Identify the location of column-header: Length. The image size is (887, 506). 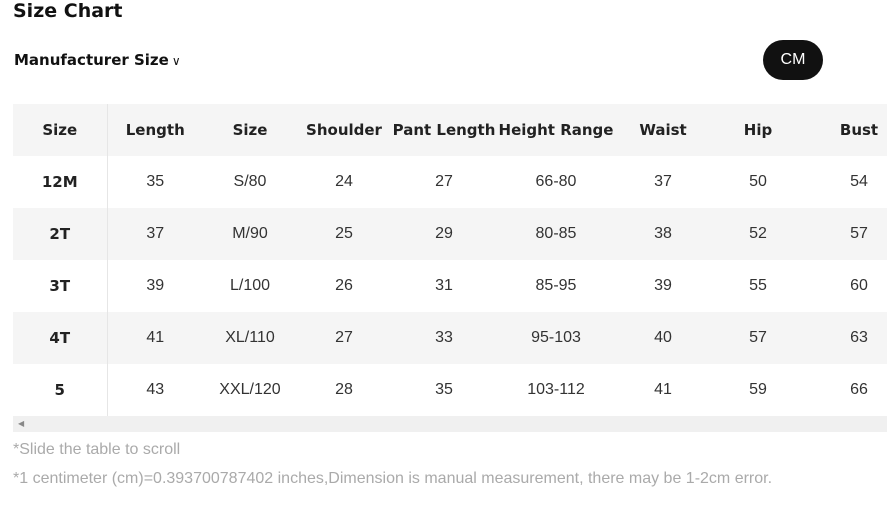
(155, 130).